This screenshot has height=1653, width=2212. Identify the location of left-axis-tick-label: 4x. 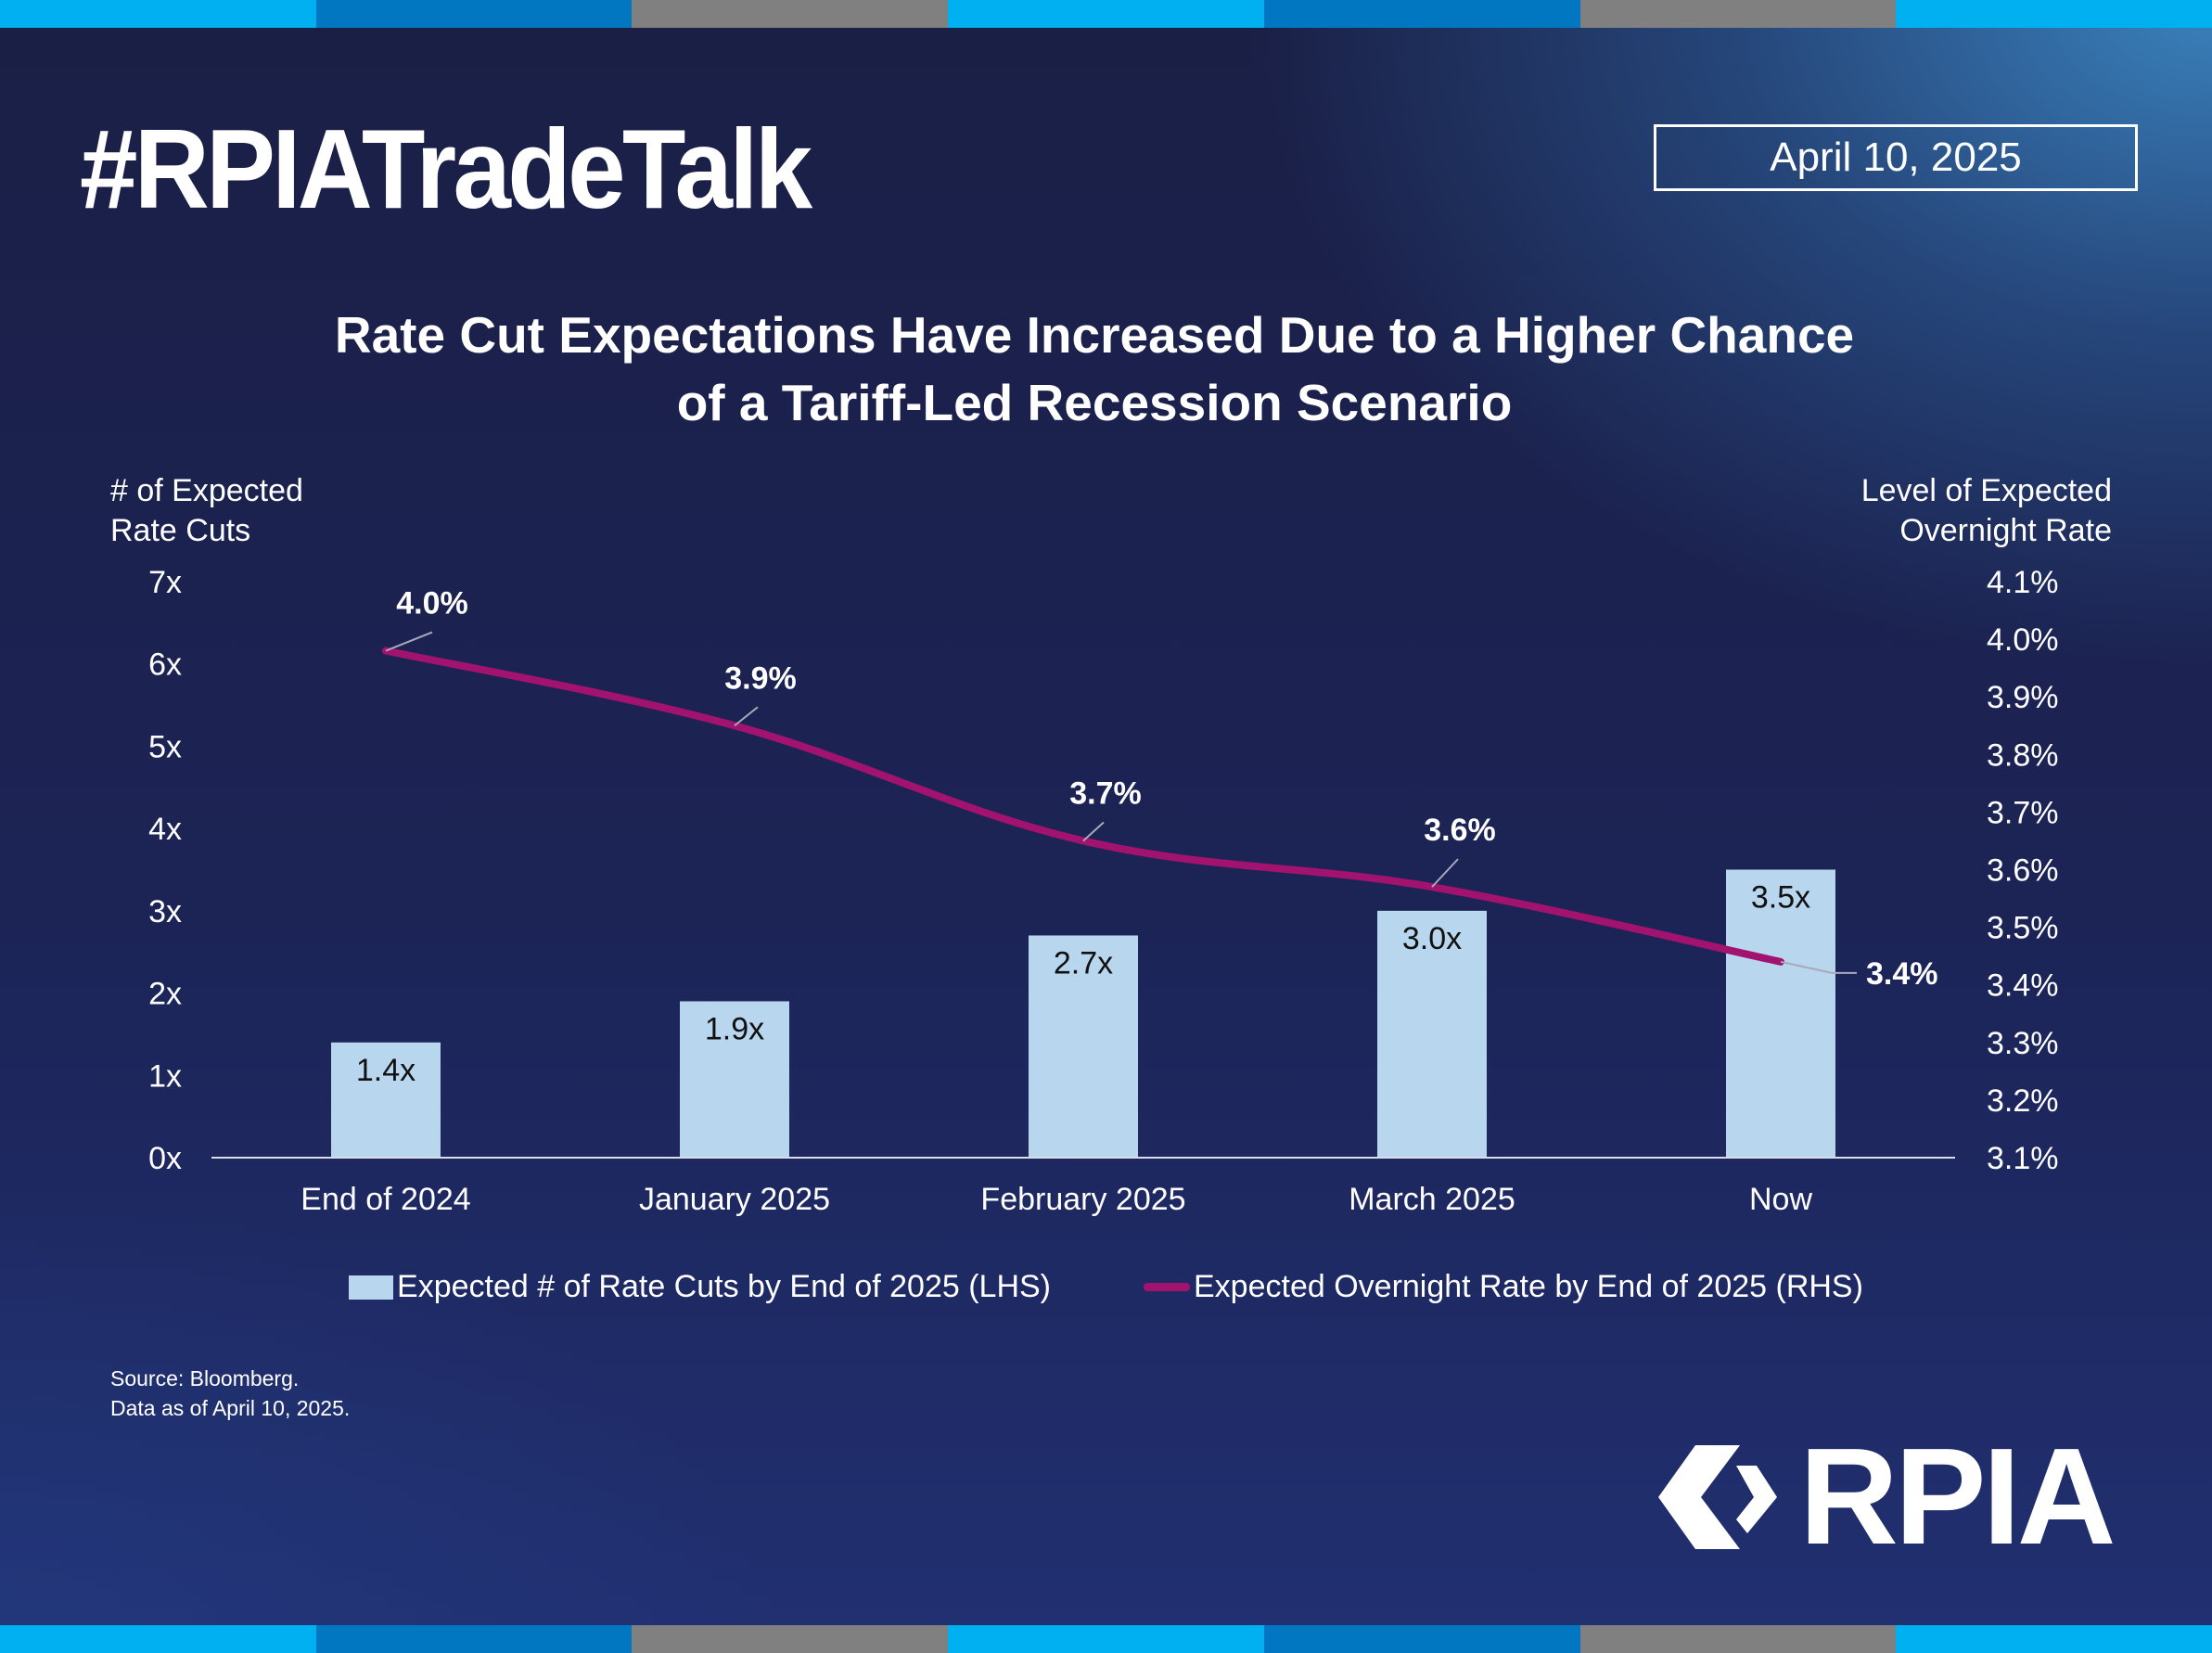
(165, 830).